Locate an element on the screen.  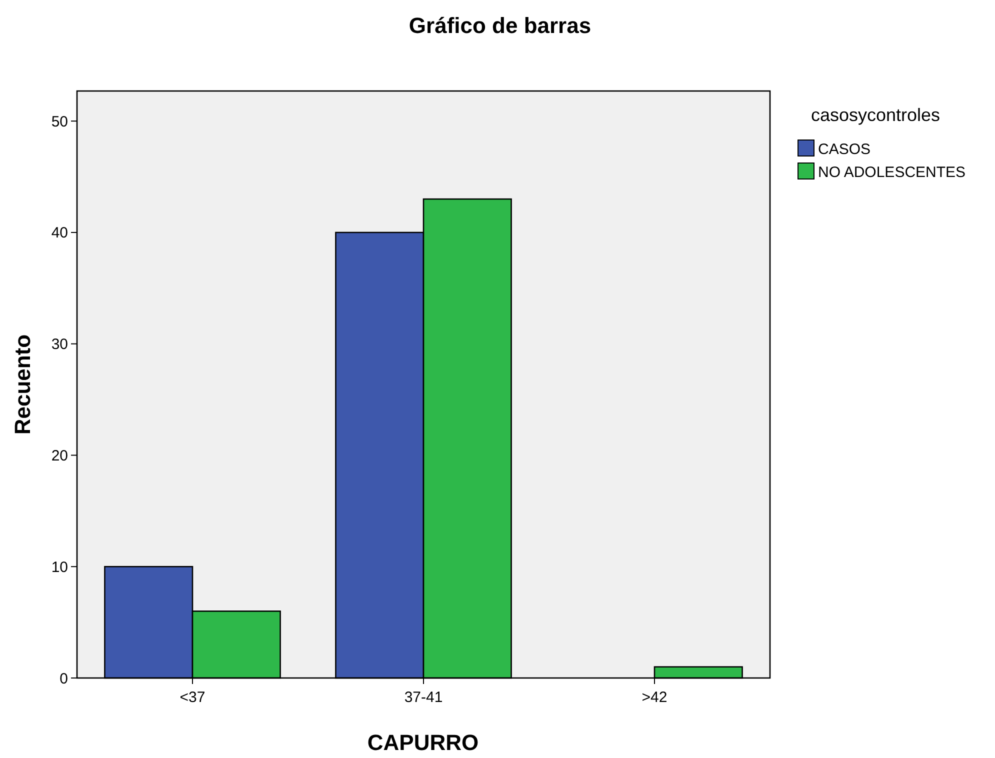
x-tick-label: >42 is located at coordinates (655, 697).